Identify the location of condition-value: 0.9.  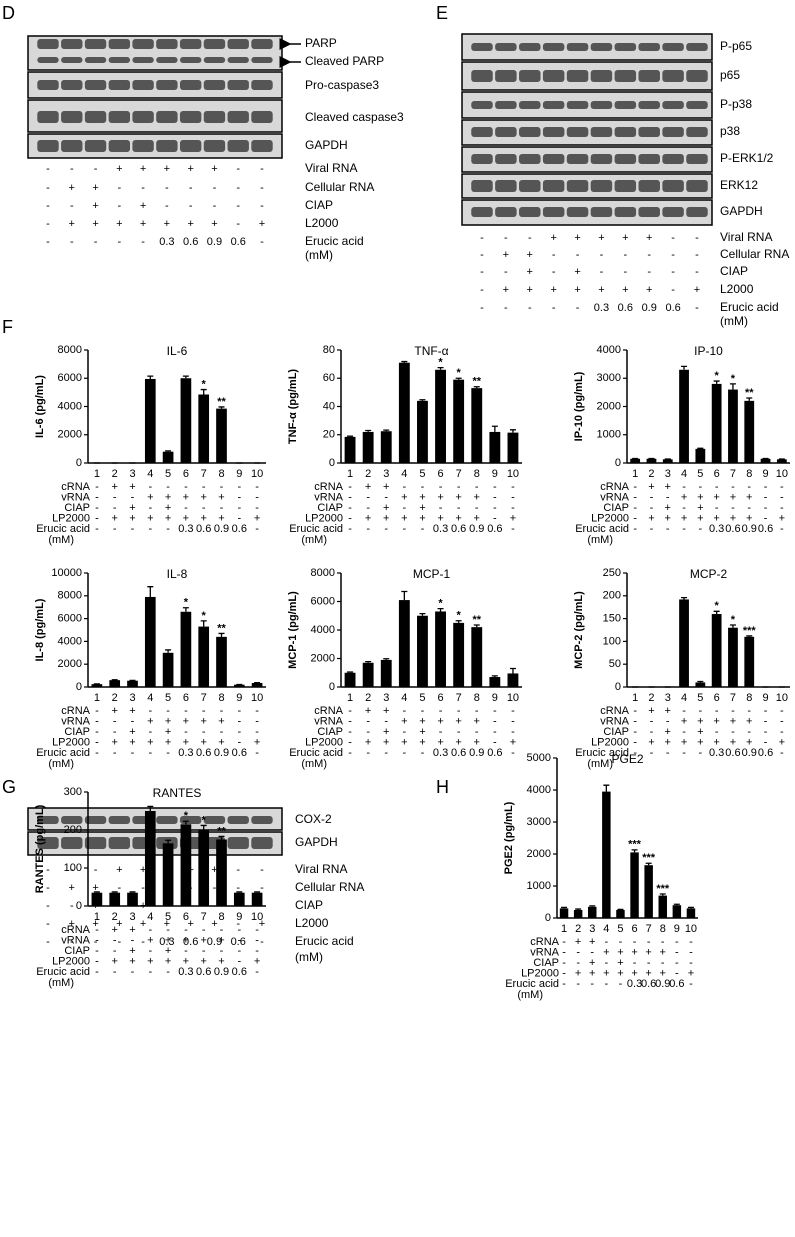
(476, 753).